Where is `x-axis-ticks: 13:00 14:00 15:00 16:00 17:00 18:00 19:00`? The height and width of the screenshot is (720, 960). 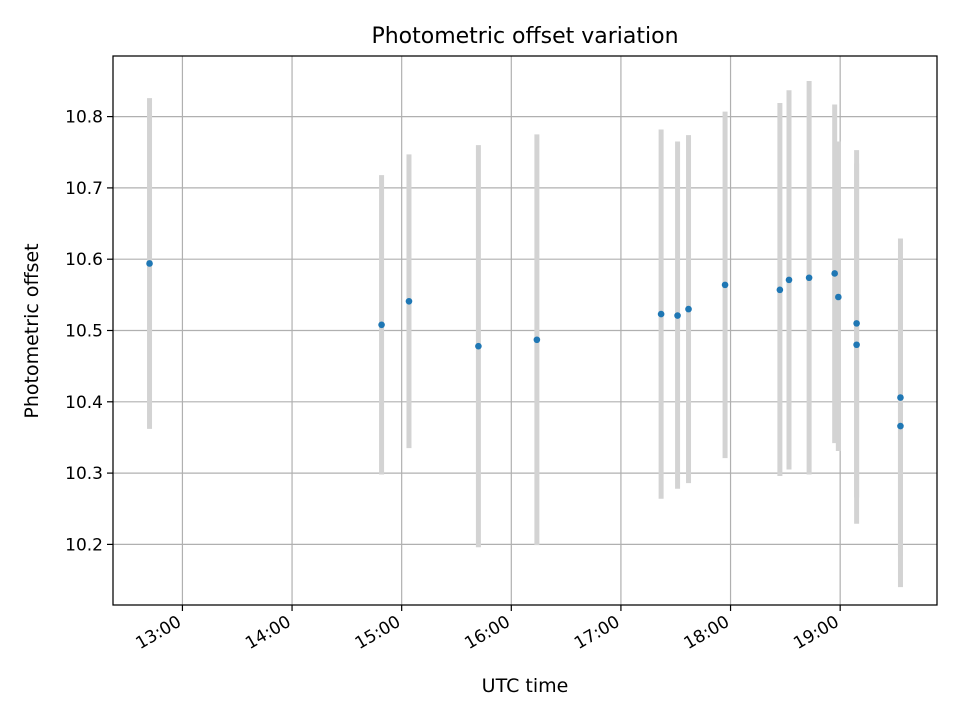 x-axis-ticks: 13:00 14:00 15:00 16:00 17:00 18:00 19:00 is located at coordinates (487, 629).